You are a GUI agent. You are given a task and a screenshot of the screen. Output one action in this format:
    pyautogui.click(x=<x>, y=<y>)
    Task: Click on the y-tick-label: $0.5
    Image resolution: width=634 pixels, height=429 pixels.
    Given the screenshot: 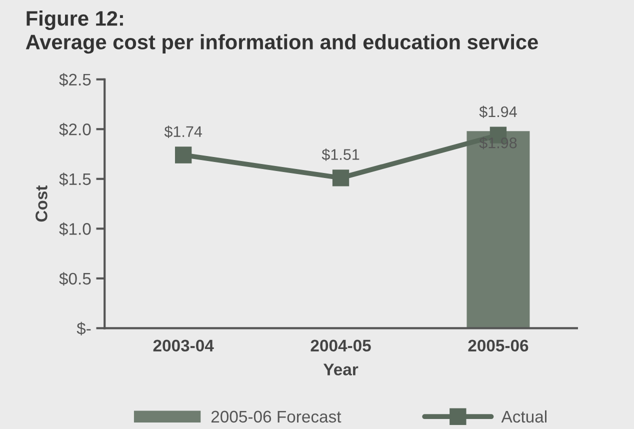 What is the action you would take?
    pyautogui.click(x=75, y=279)
    